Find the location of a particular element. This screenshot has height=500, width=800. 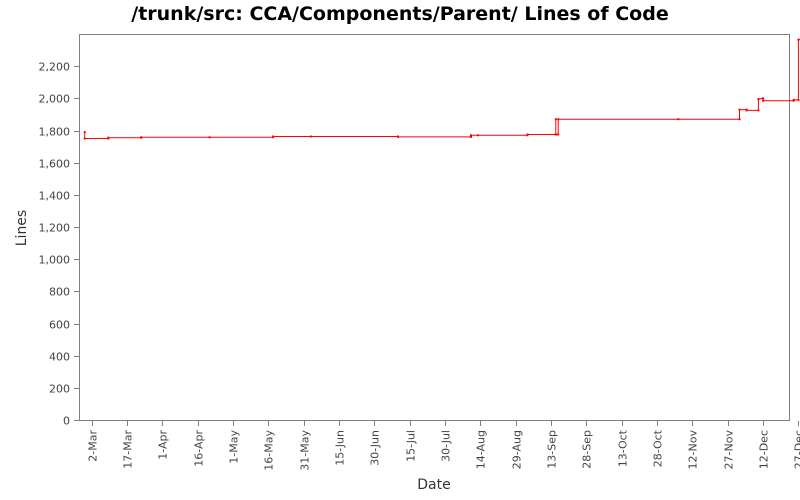

x-tick-label: 1-May is located at coordinates (234, 447).